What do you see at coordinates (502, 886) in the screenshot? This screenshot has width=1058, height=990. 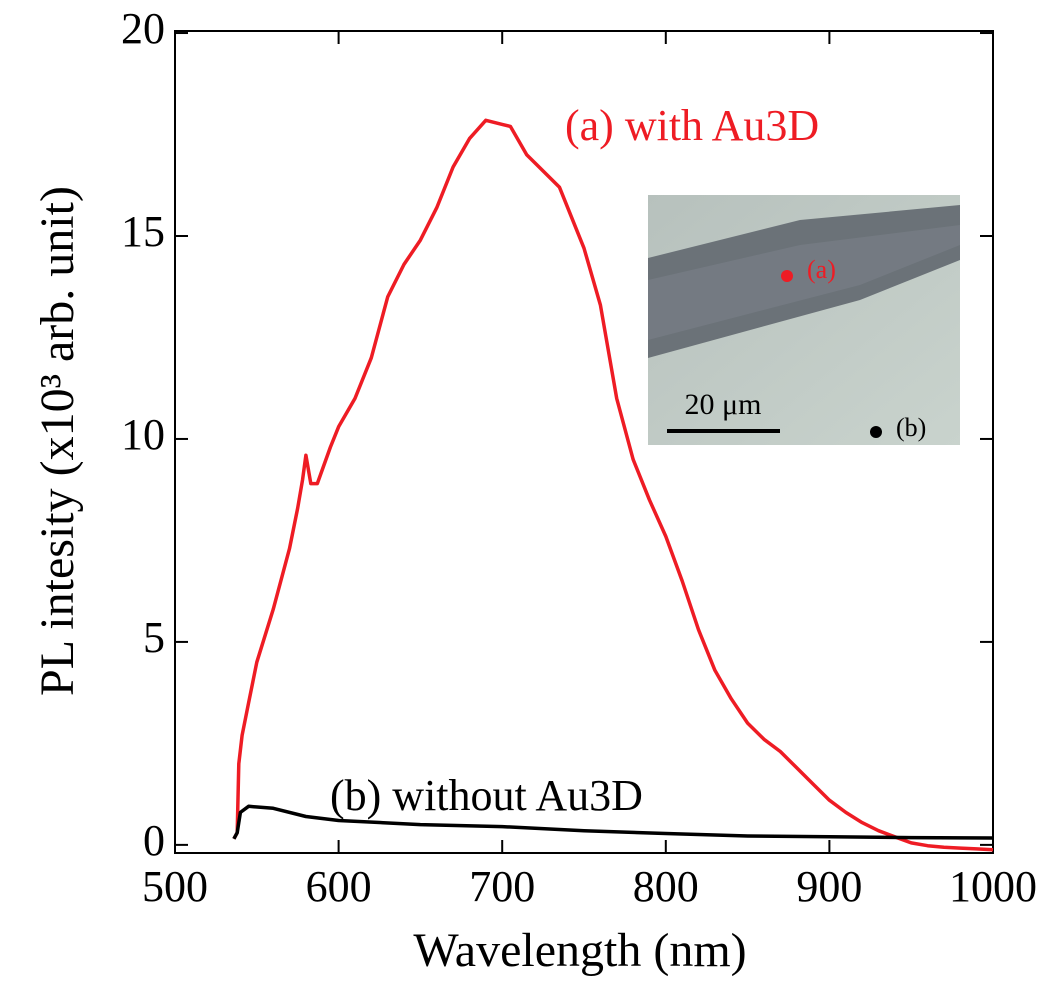 I see `x-tick-label: 700` at bounding box center [502, 886].